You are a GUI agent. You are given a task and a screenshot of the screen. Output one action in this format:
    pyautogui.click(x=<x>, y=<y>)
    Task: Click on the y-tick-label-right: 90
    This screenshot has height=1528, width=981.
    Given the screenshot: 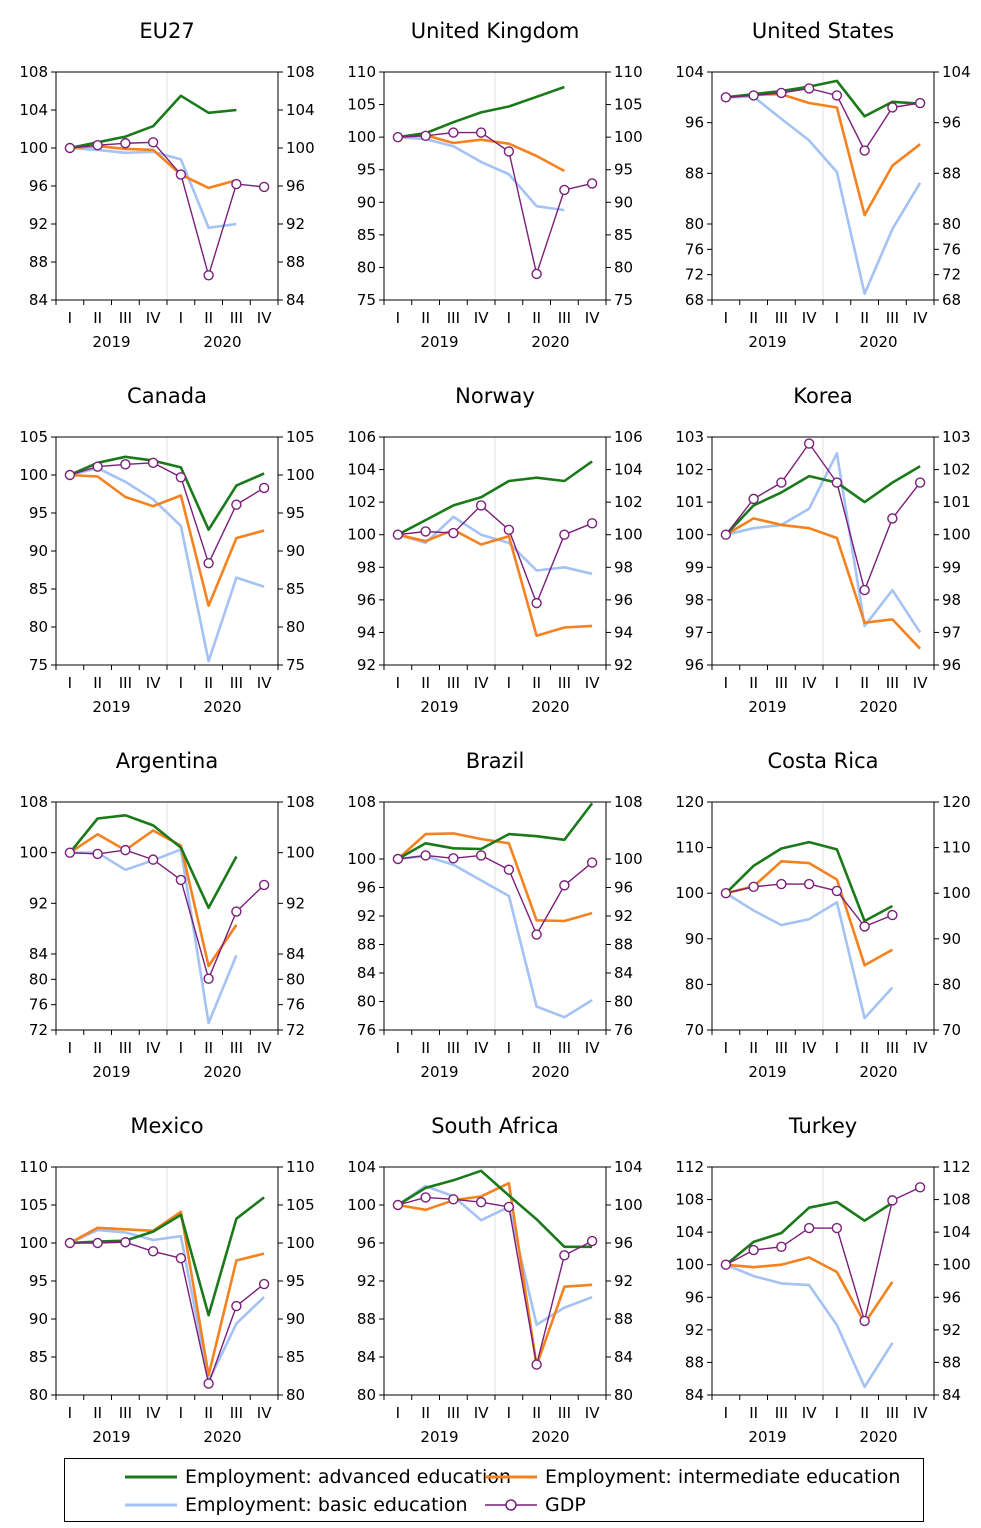 What is the action you would take?
    pyautogui.click(x=295, y=551)
    